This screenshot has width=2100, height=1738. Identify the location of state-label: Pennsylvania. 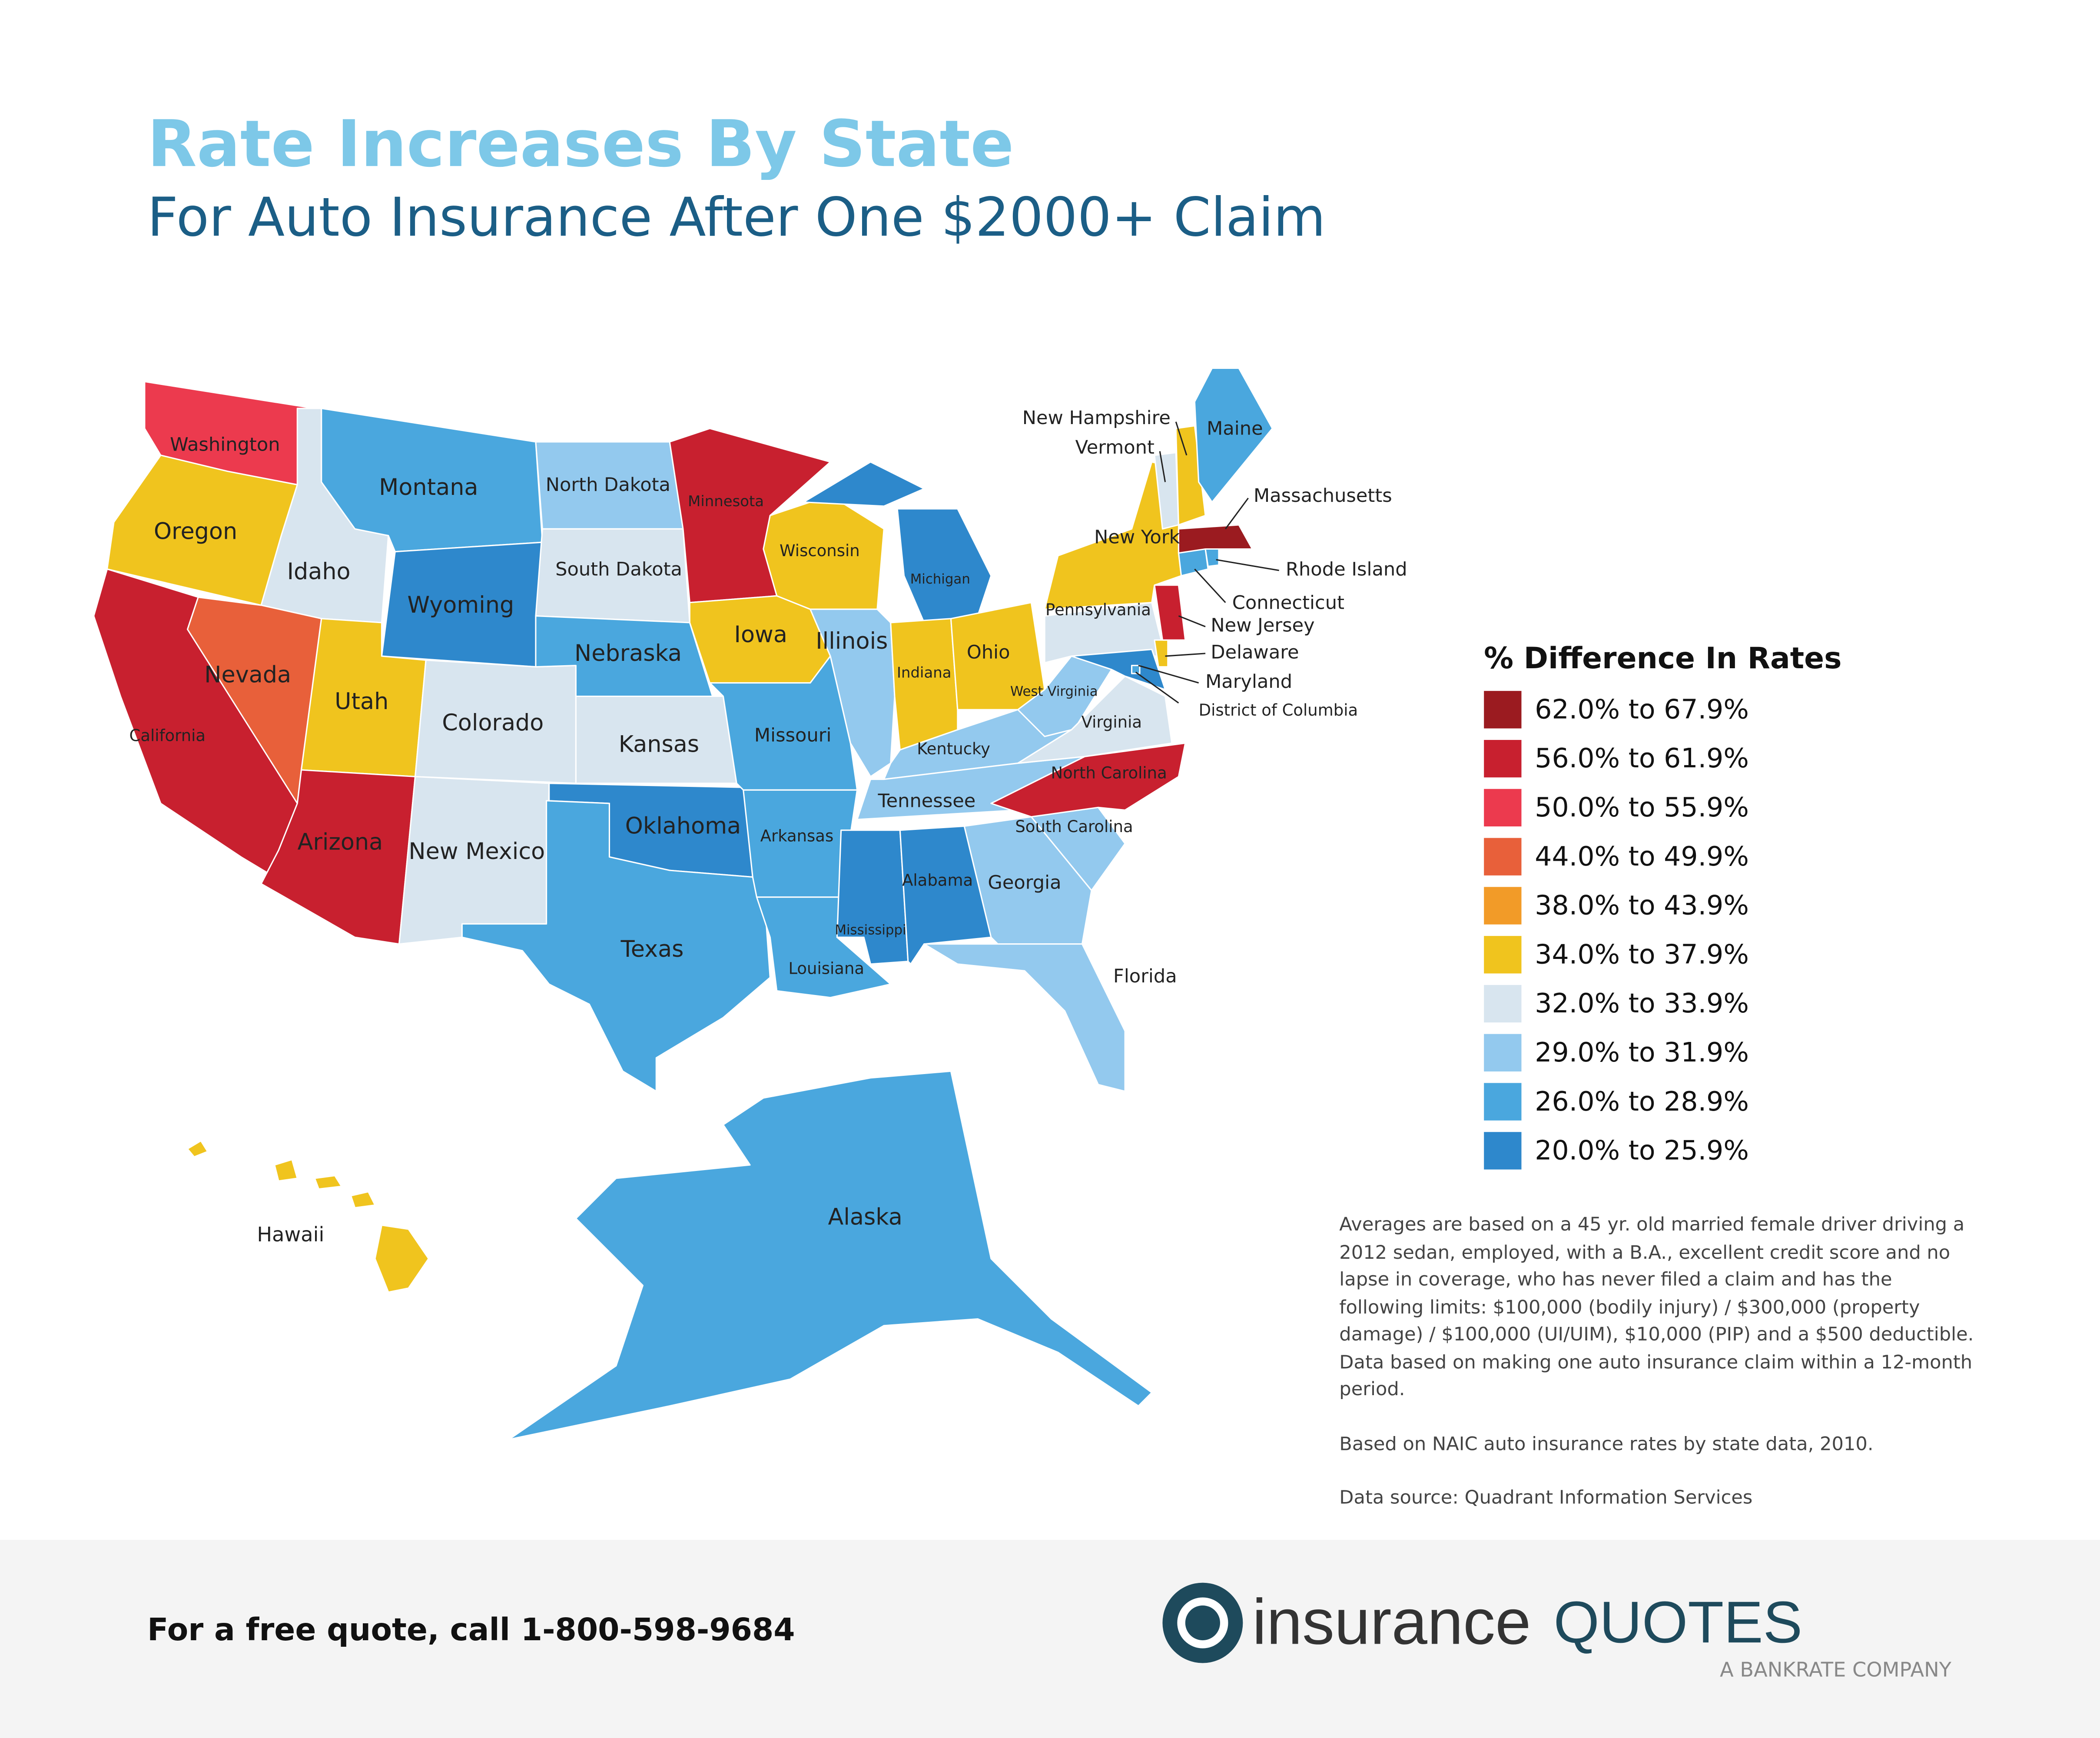
(1098, 609).